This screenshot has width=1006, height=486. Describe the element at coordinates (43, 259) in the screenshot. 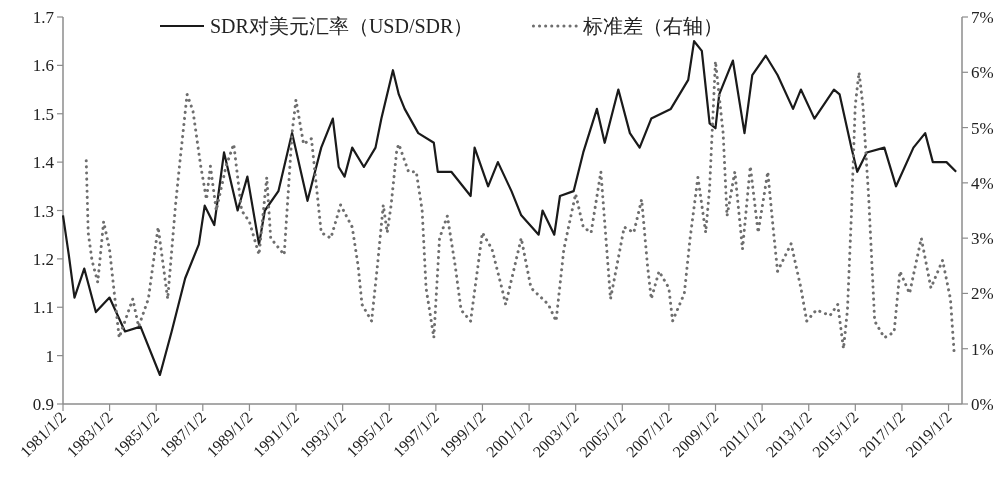

I see `y-tick-label: 1.2` at that location.